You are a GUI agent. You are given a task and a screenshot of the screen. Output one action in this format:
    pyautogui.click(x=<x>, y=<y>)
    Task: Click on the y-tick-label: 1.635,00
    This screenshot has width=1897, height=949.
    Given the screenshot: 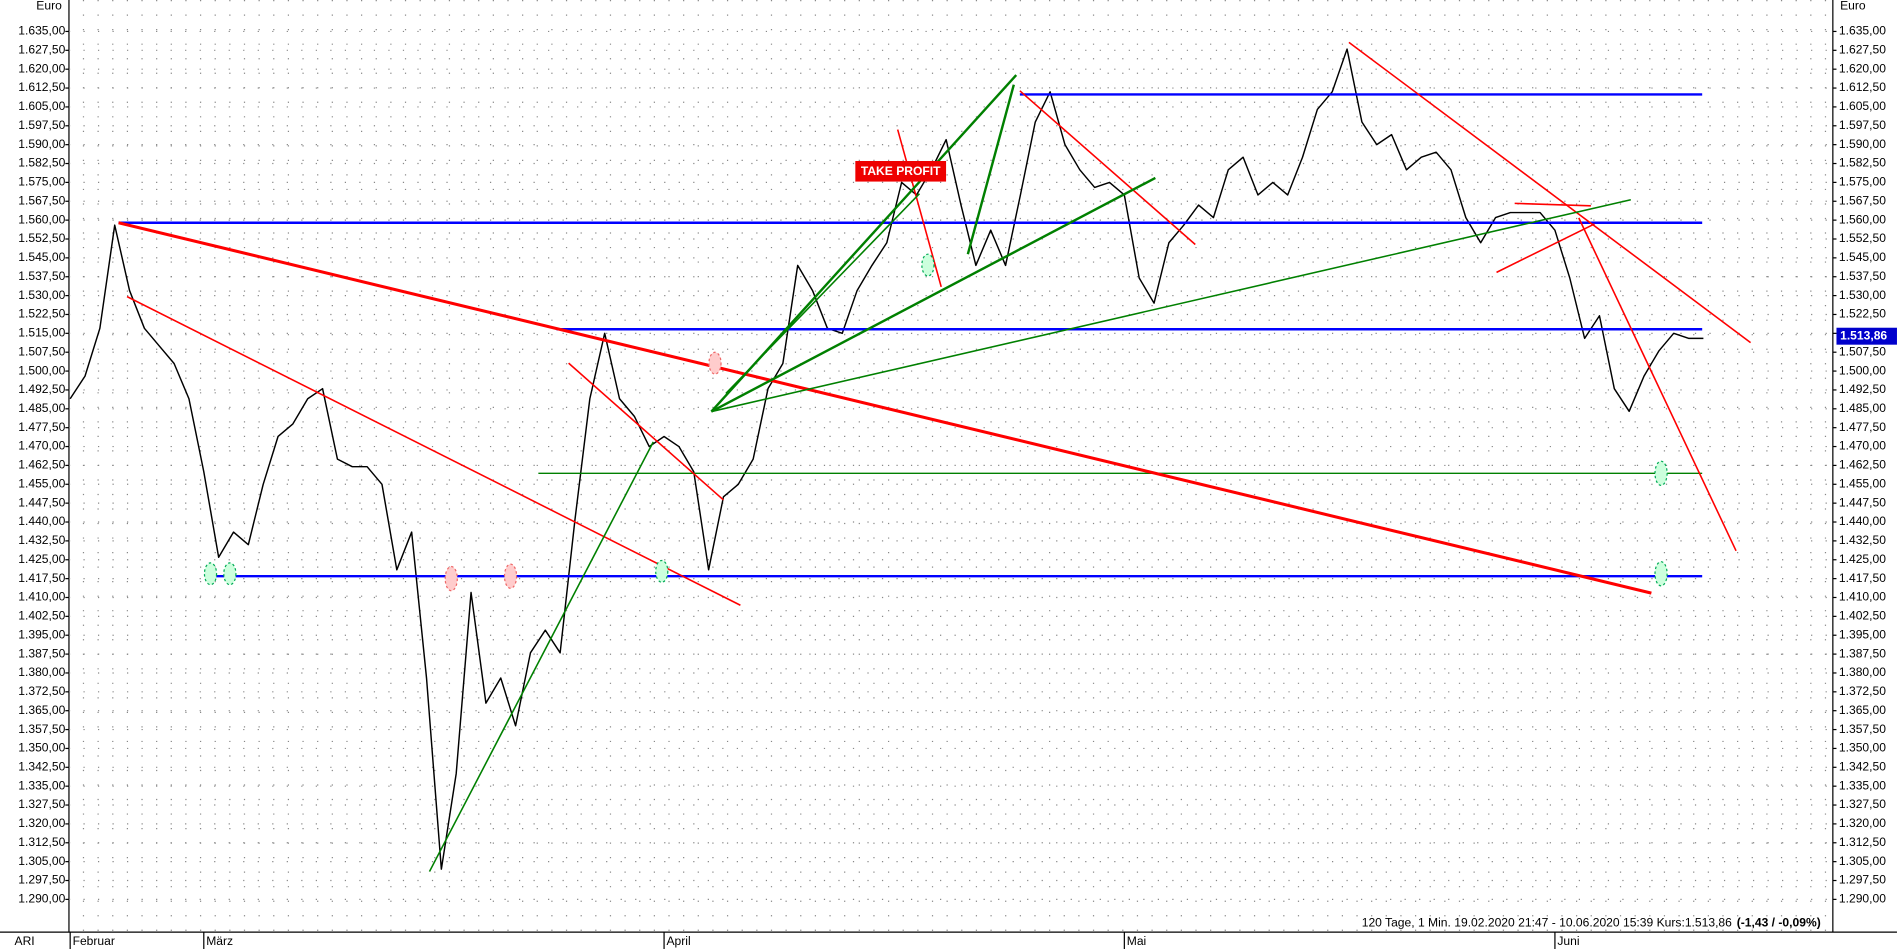 What is the action you would take?
    pyautogui.click(x=41, y=31)
    